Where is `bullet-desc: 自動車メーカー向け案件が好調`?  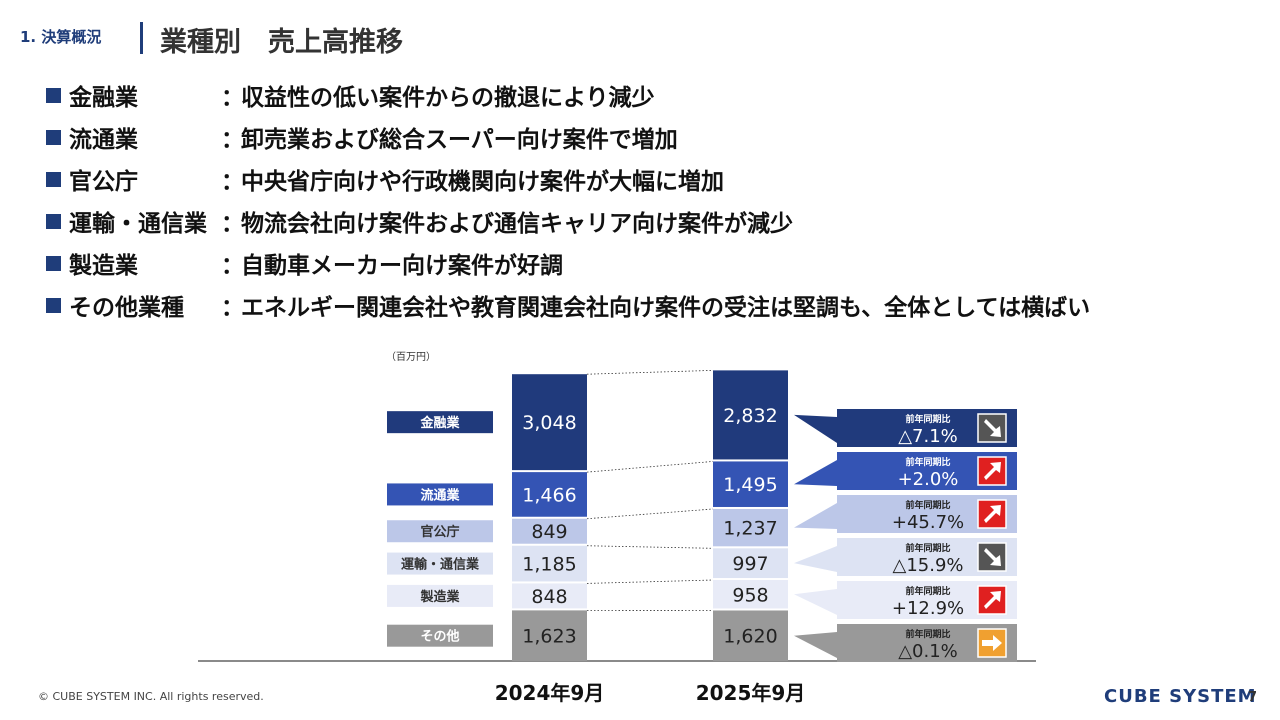
bullet-desc: 自動車メーカー向け案件が好調 is located at coordinates (402, 266).